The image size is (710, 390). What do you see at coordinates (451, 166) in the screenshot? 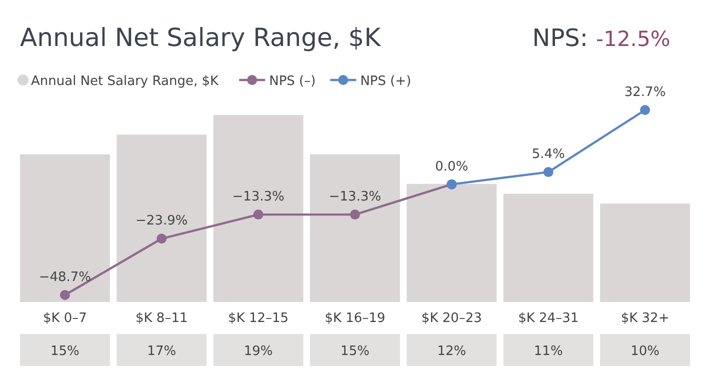
I see `data-label: 0.0%` at bounding box center [451, 166].